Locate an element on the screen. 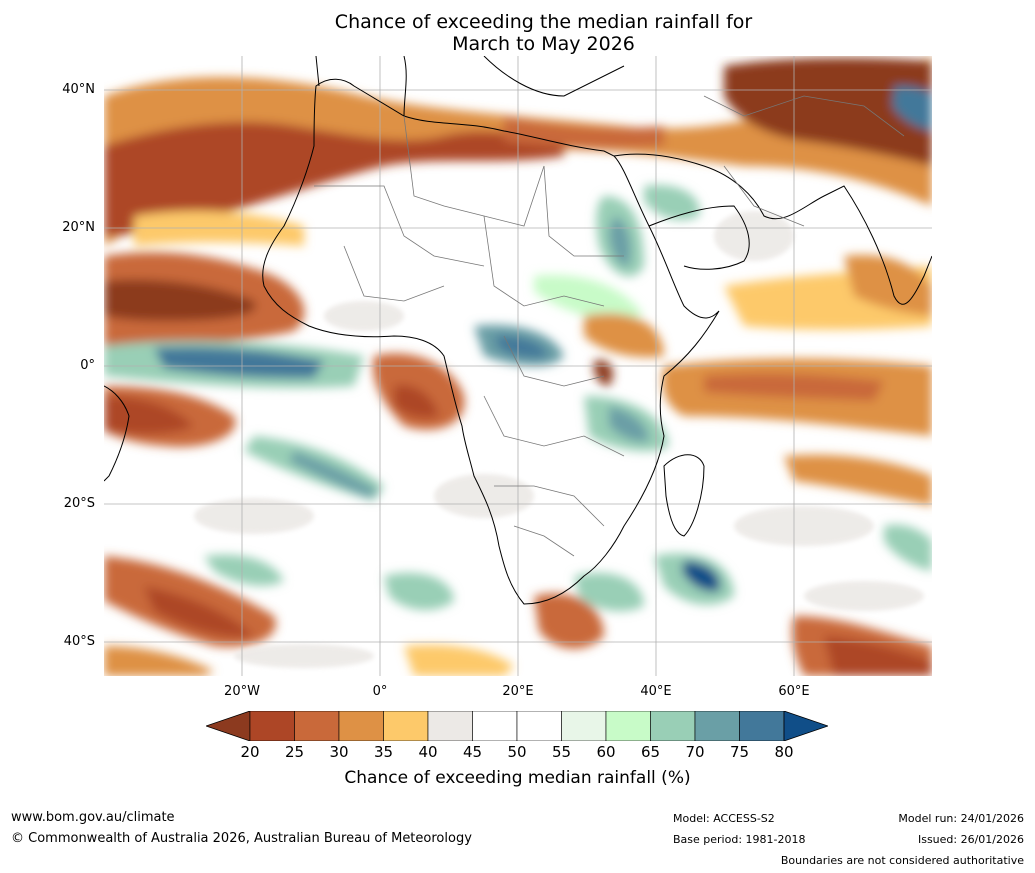  colorbar-label: Chance of exceeding median rainfall (%) is located at coordinates (517, 778).